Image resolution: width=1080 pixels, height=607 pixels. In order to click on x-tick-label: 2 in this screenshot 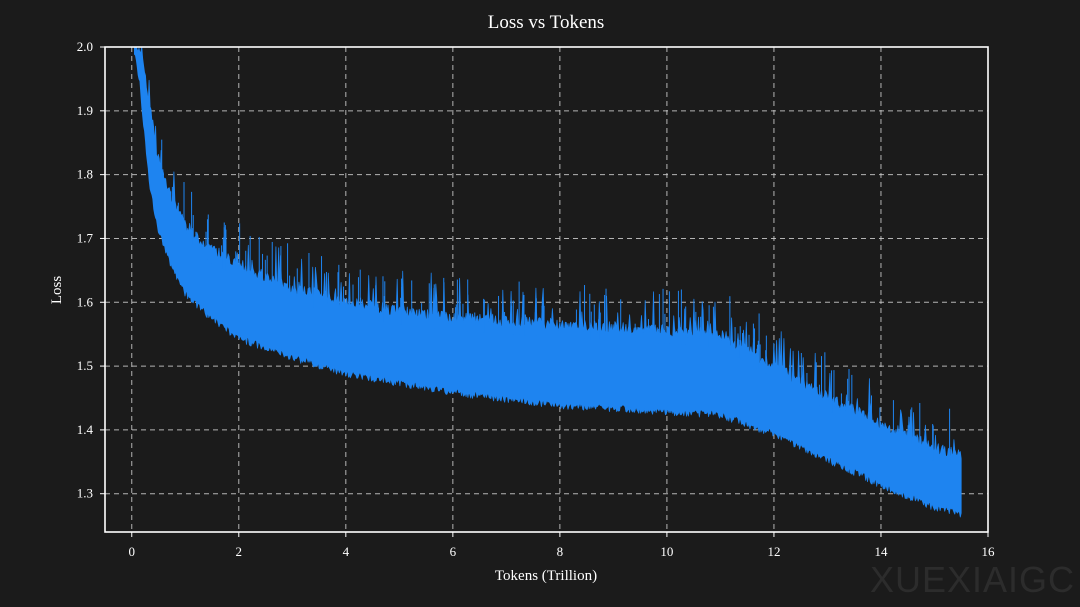, I will do `click(239, 551)`.